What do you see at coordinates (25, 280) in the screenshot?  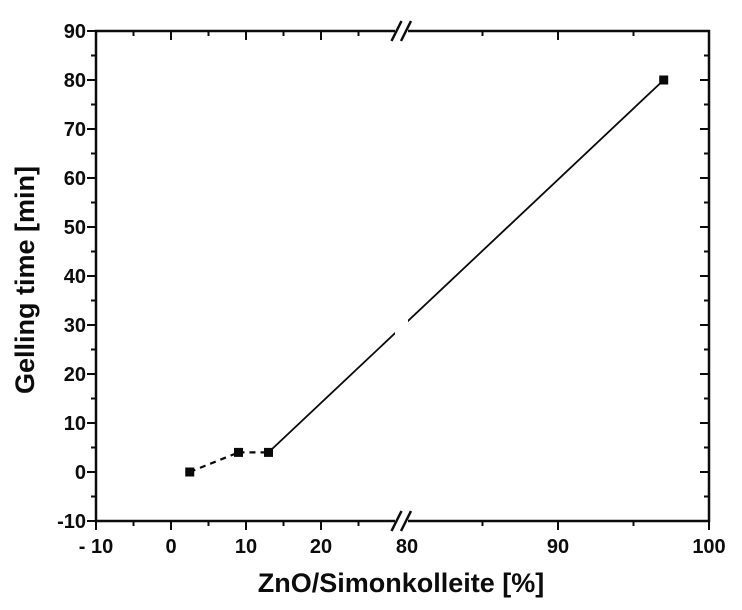 I see `y-axis-title: Gelling time [min]` at bounding box center [25, 280].